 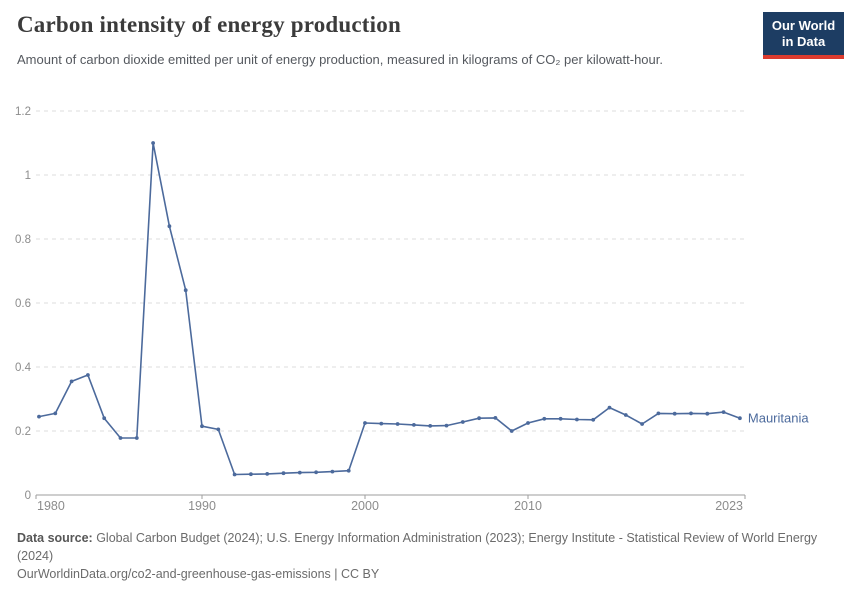 What do you see at coordinates (209, 24) in the screenshot?
I see `page-title: Carbon intensity of energy production` at bounding box center [209, 24].